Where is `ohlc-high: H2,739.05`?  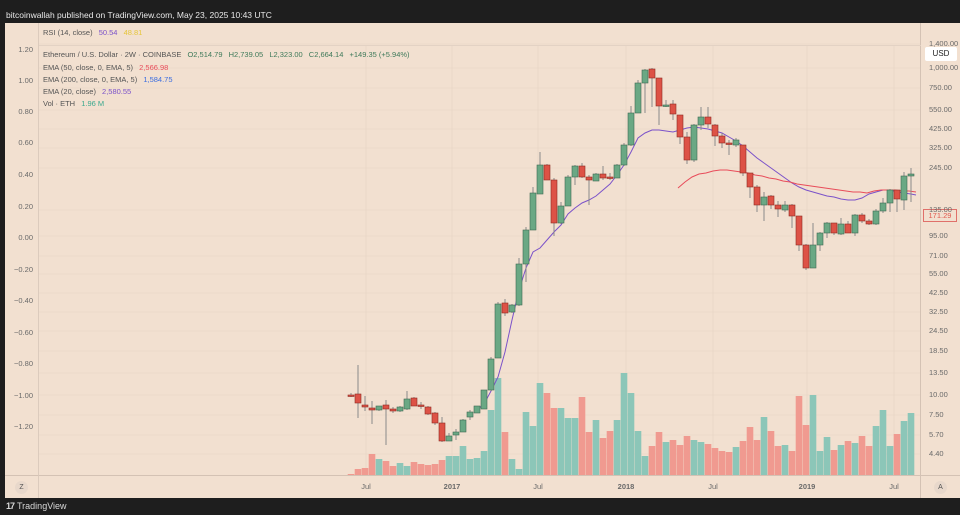 ohlc-high: H2,739.05 is located at coordinates (246, 54).